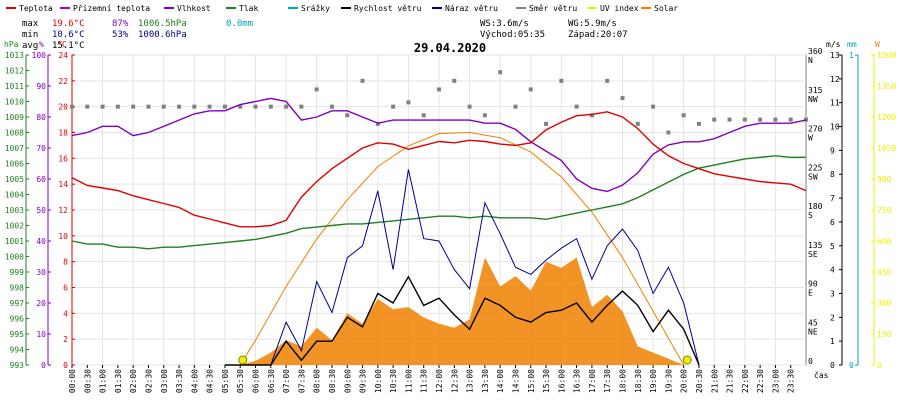  I want to click on wind-speed-axis-tick-label: 4, so click(832, 270).